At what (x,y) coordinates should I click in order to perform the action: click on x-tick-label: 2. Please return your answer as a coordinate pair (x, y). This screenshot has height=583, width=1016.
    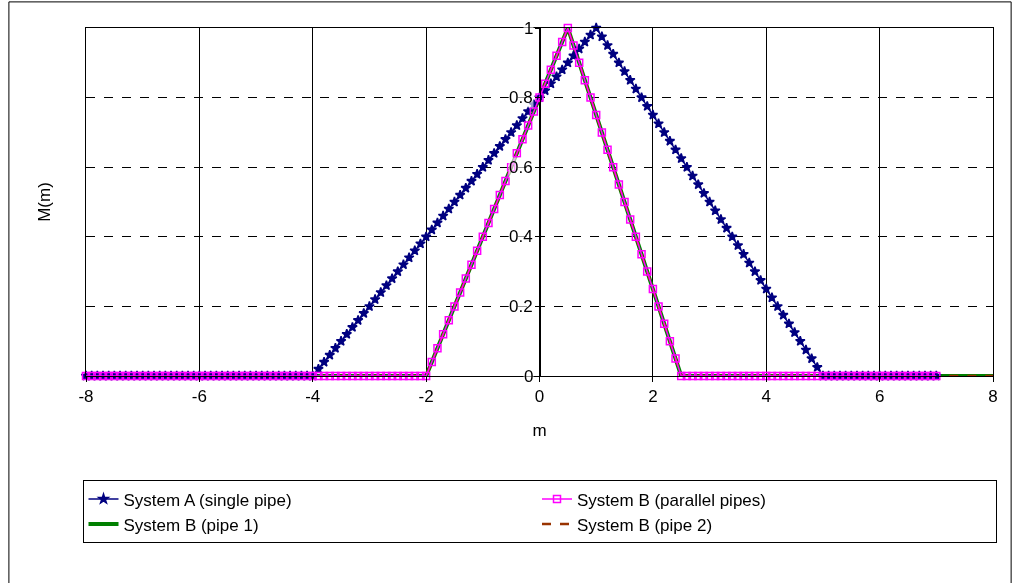
    Looking at the image, I should click on (653, 397).